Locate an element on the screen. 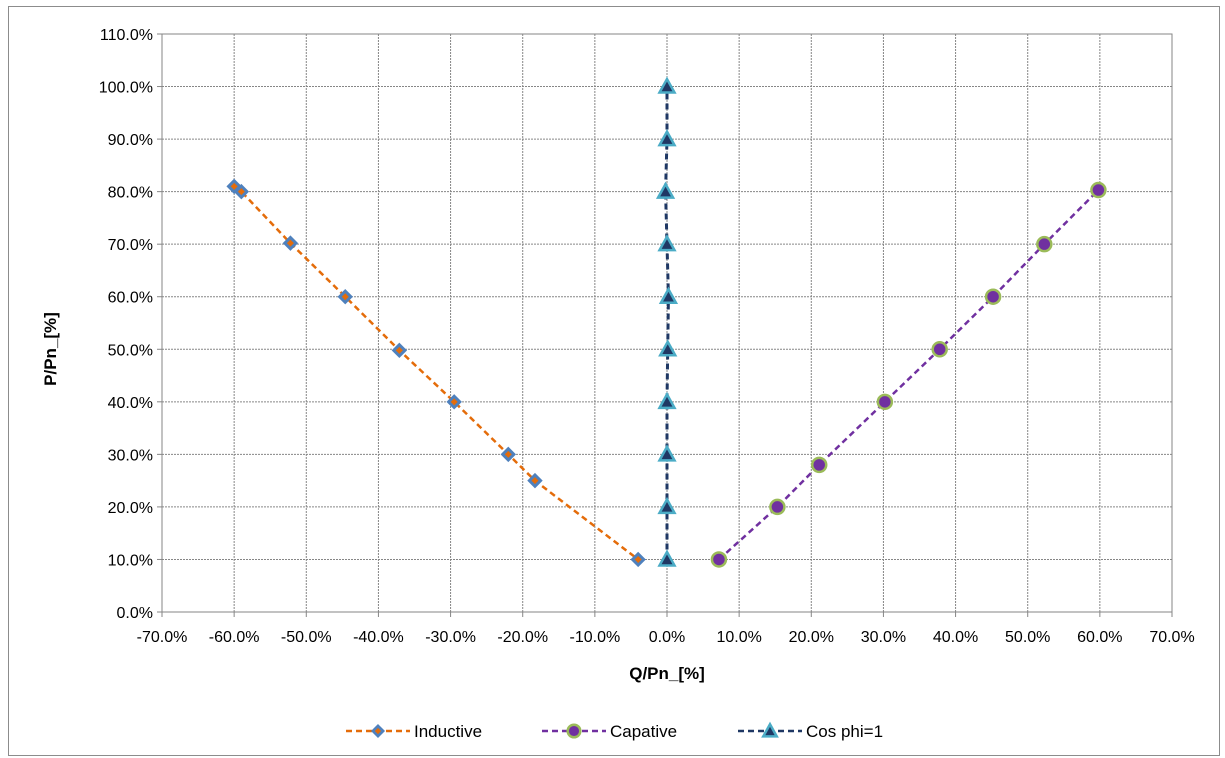  x-axis-title: Q/Pn_[%] is located at coordinates (667, 673).